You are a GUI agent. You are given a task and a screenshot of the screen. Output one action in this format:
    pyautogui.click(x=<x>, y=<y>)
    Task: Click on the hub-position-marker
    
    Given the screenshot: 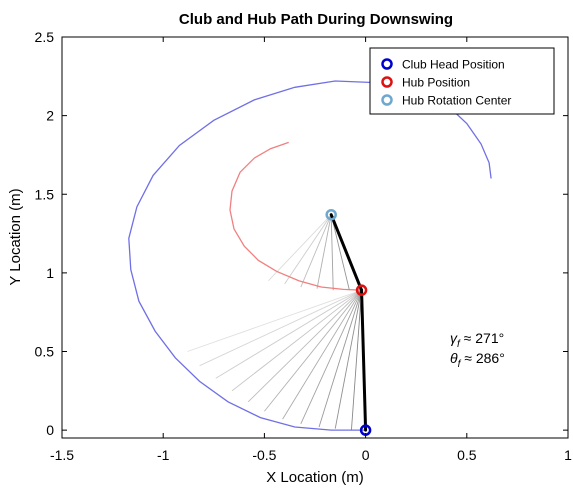 What is the action you would take?
    pyautogui.click(x=361, y=290)
    